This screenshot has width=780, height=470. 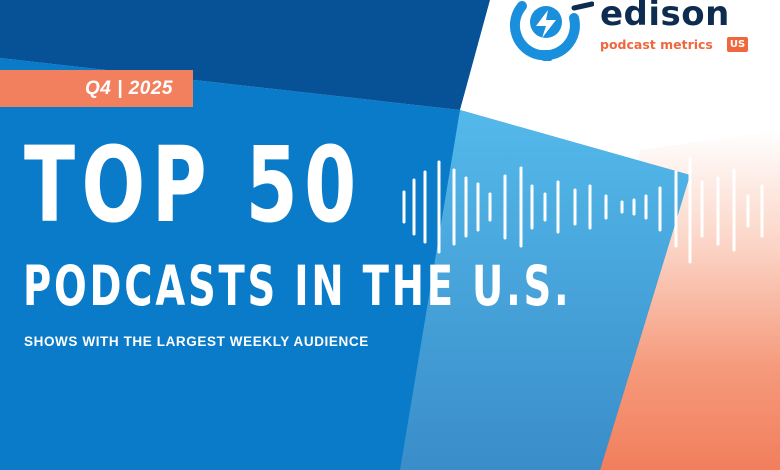 What do you see at coordinates (297, 286) in the screenshot?
I see `headline-podcasts: PODCASTS IN THE U.S.` at bounding box center [297, 286].